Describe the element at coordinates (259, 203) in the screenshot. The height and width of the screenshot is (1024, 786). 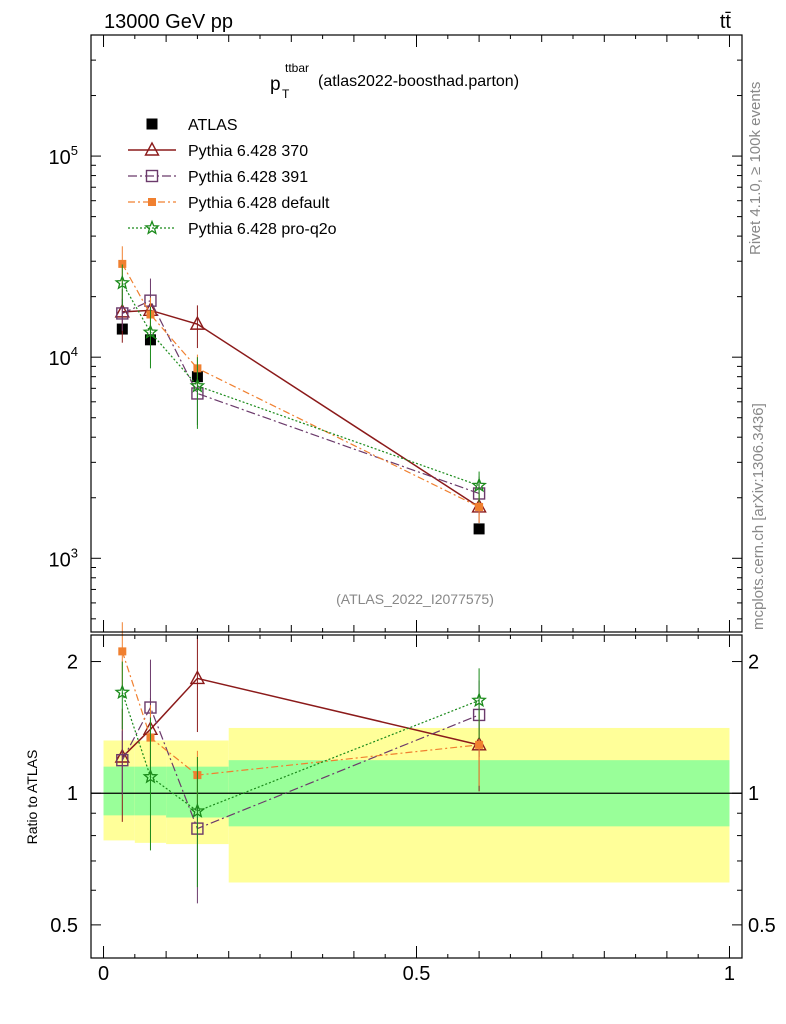
I see `legend-label: Pythia 6.428 default` at that location.